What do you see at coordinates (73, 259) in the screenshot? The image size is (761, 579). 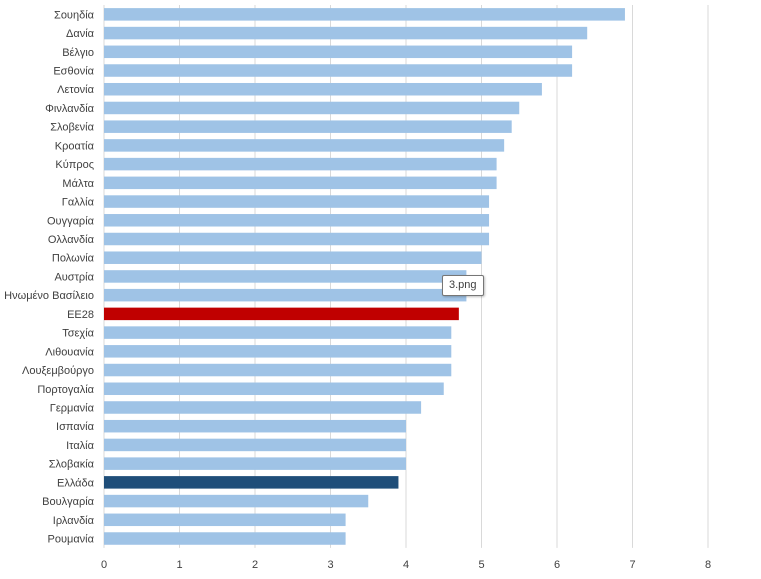 I see `category-label: Πολωνία` at bounding box center [73, 259].